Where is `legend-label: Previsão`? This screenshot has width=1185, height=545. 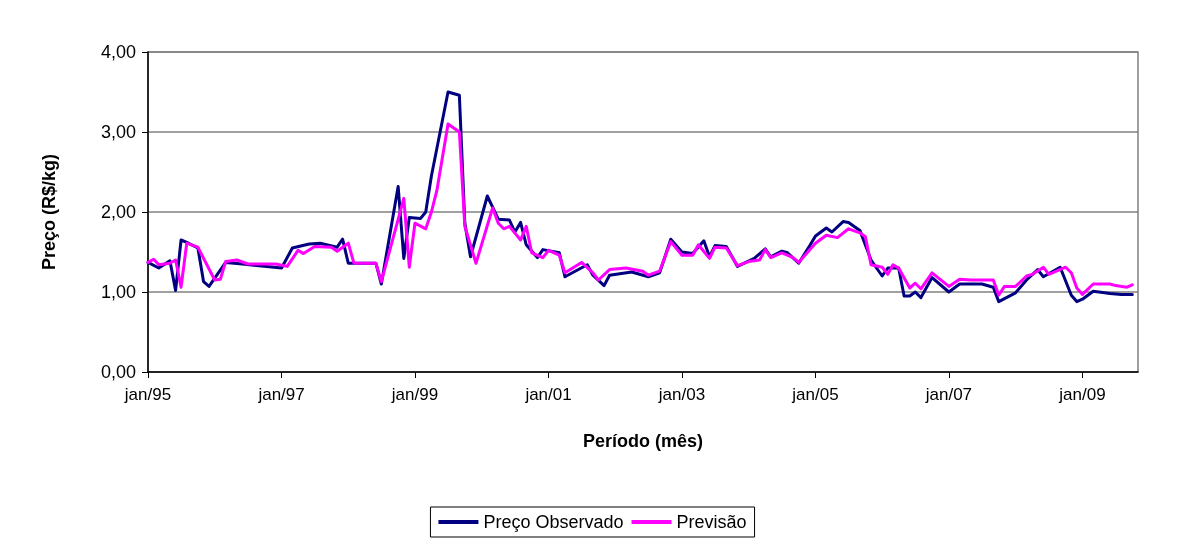
legend-label: Previsão is located at coordinates (711, 522).